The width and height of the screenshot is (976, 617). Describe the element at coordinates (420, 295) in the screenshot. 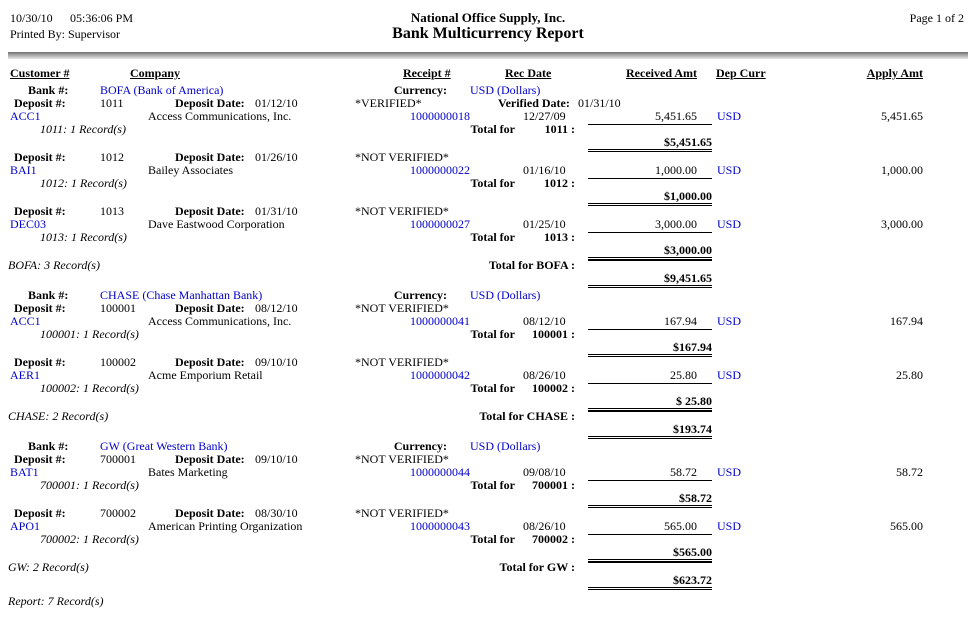

I see `currency-label: Currency:` at that location.